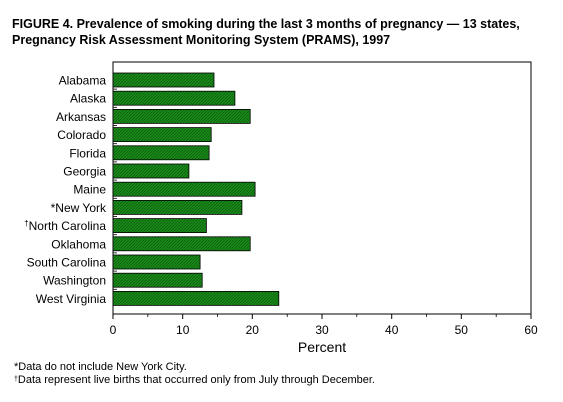 The width and height of the screenshot is (563, 402). Describe the element at coordinates (78, 244) in the screenshot. I see `y-label-oklahoma: Oklahoma` at that location.